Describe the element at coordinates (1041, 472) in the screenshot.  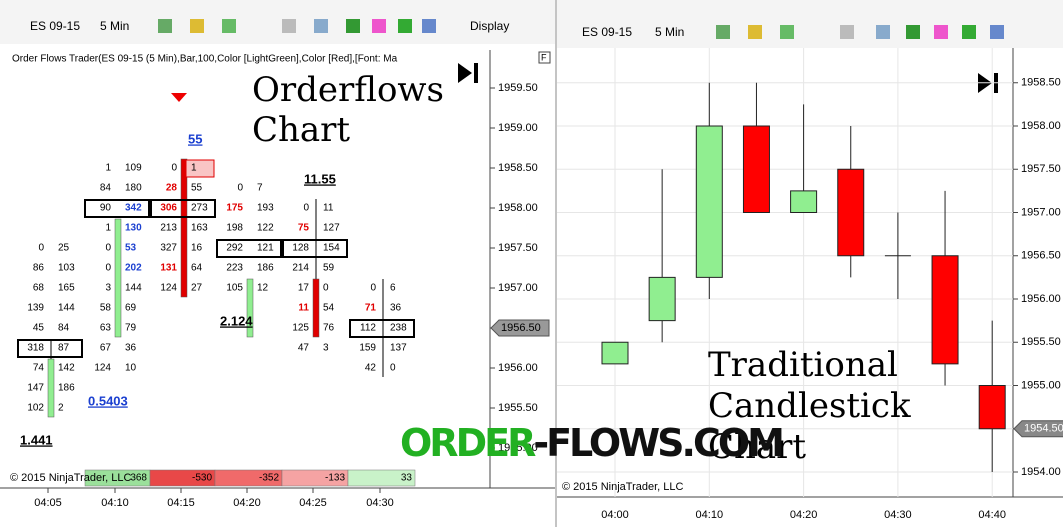
I see `price-label: 1954.00` at that location.